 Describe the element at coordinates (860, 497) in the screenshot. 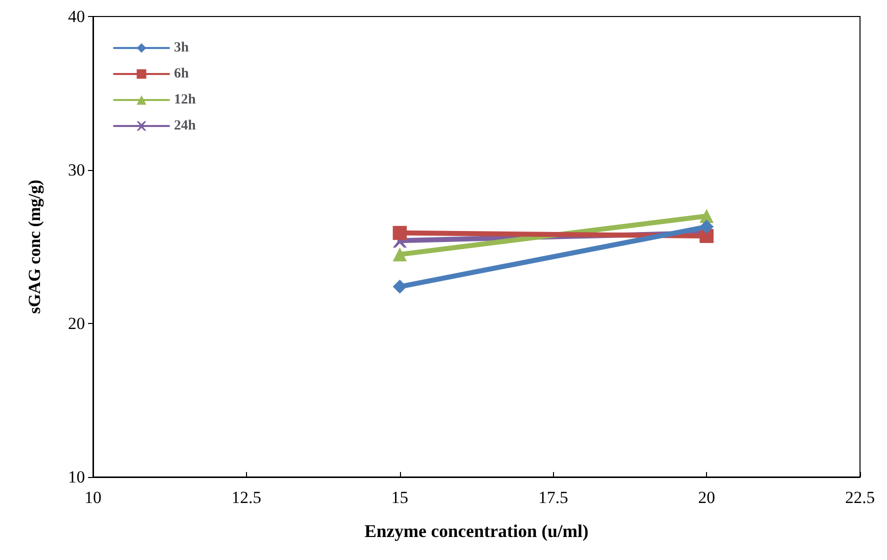

I see `x-tick-label: 22.5` at that location.